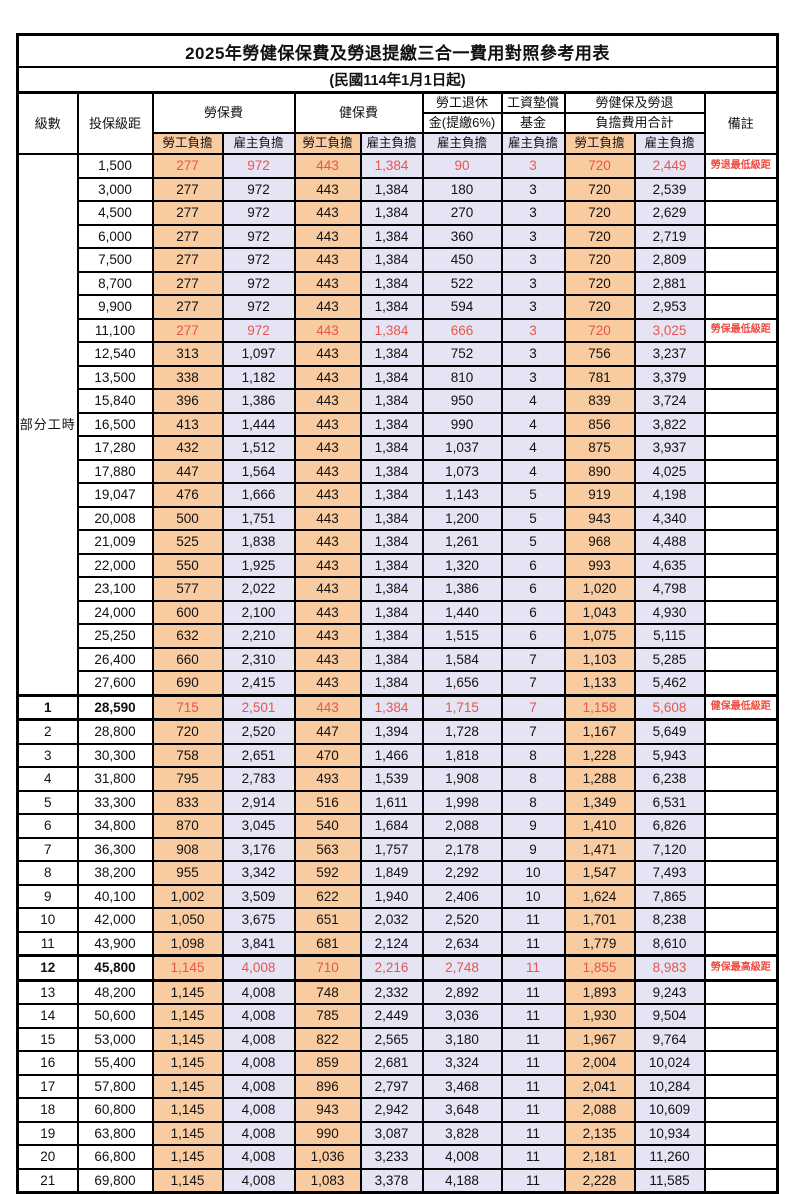  I want to click on cell-health-employee: 493, so click(327, 779).